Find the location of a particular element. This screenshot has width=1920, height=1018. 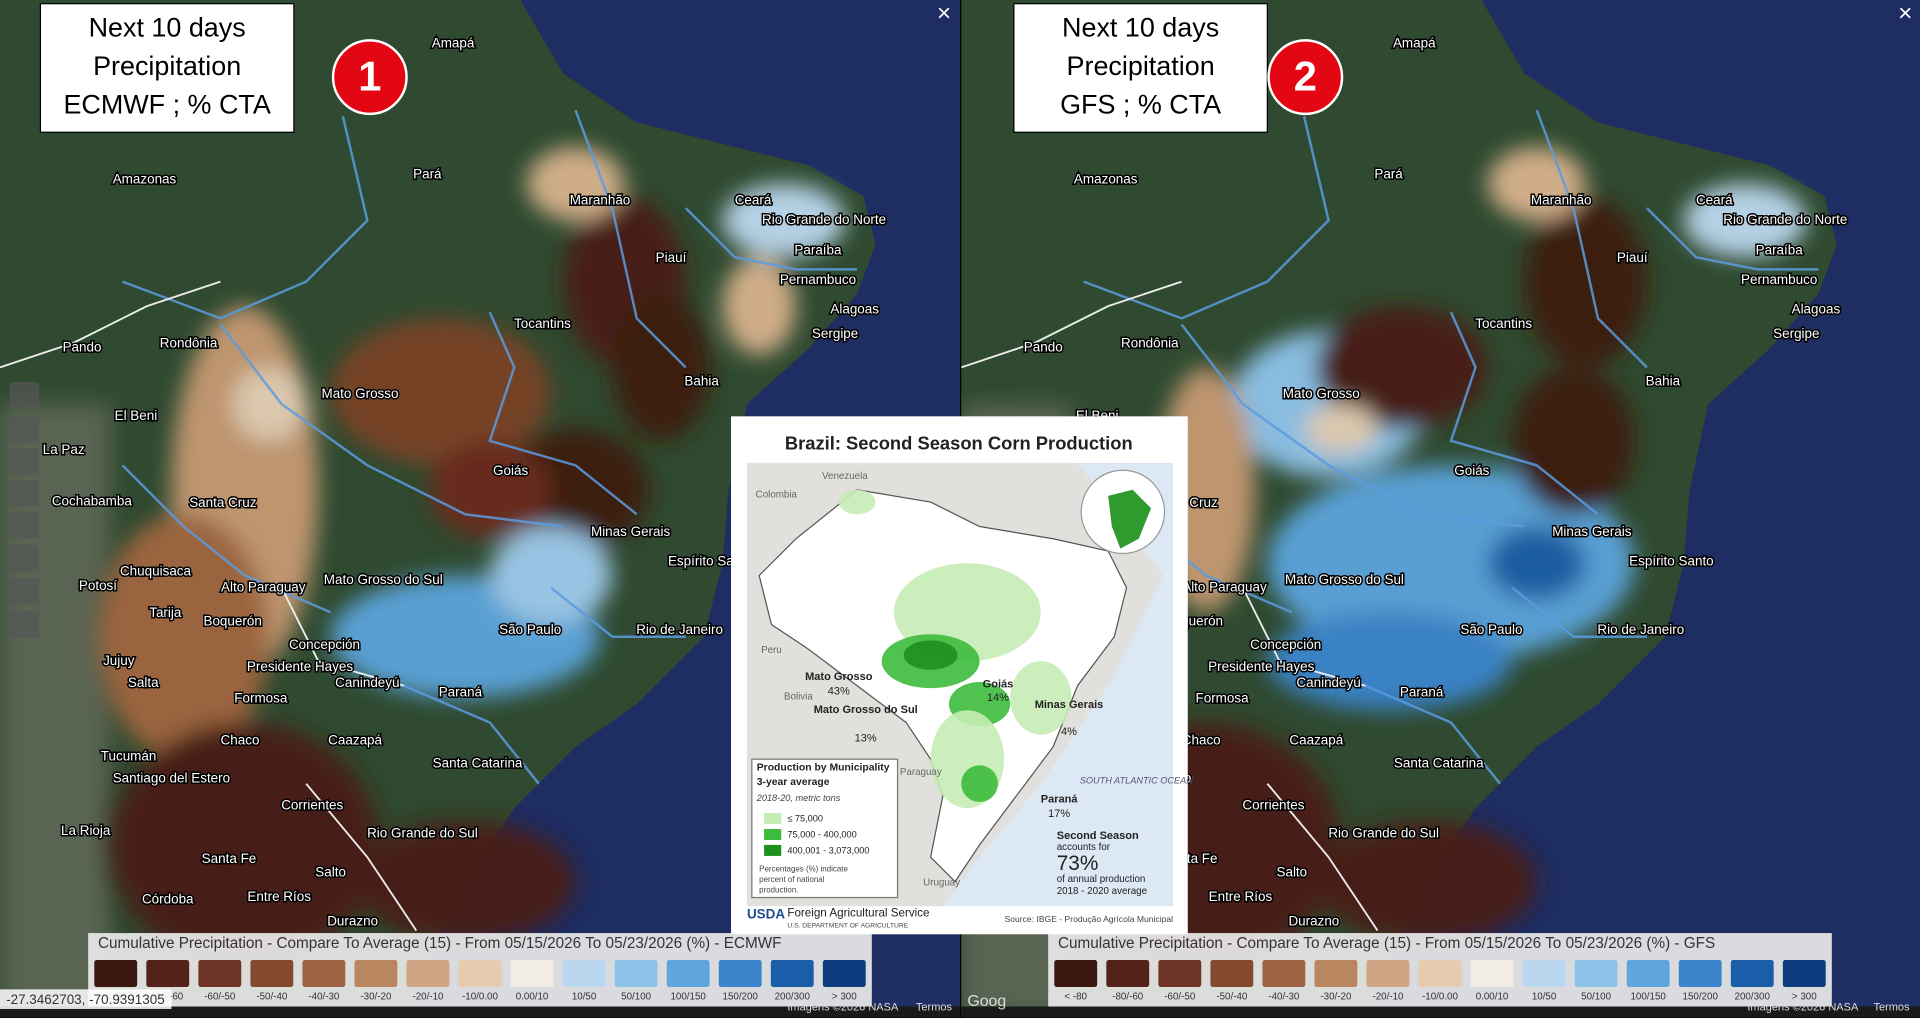

state-name: Mato Grosso do Sul is located at coordinates (866, 710).